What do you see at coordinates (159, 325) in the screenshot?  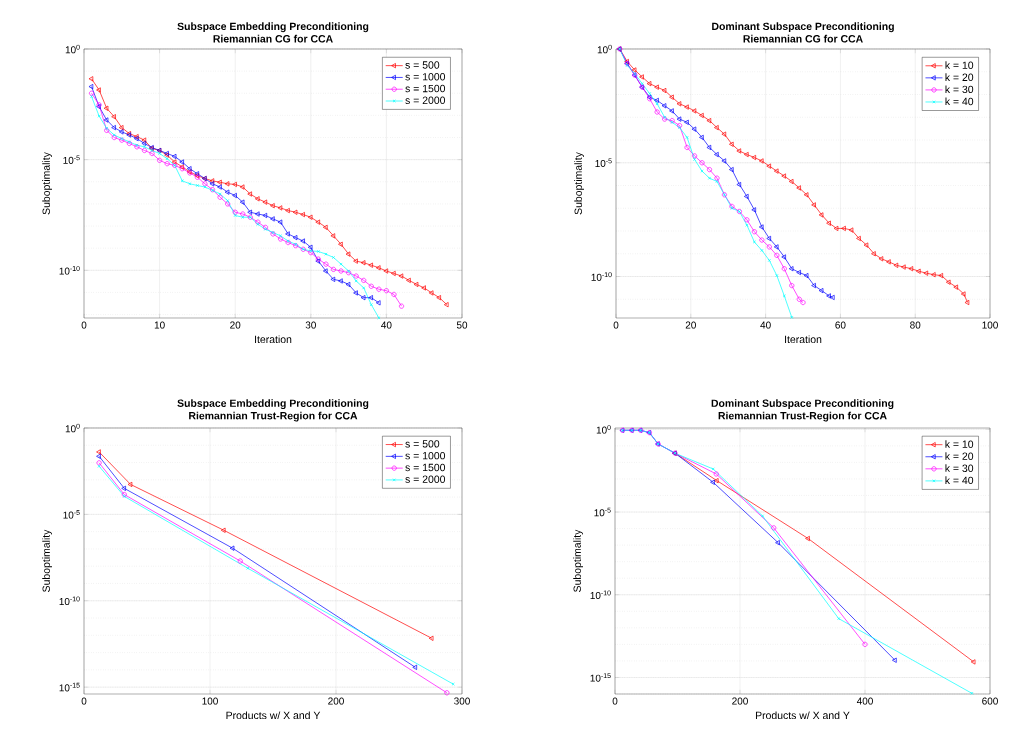 I see `x-tick-label: 10` at bounding box center [159, 325].